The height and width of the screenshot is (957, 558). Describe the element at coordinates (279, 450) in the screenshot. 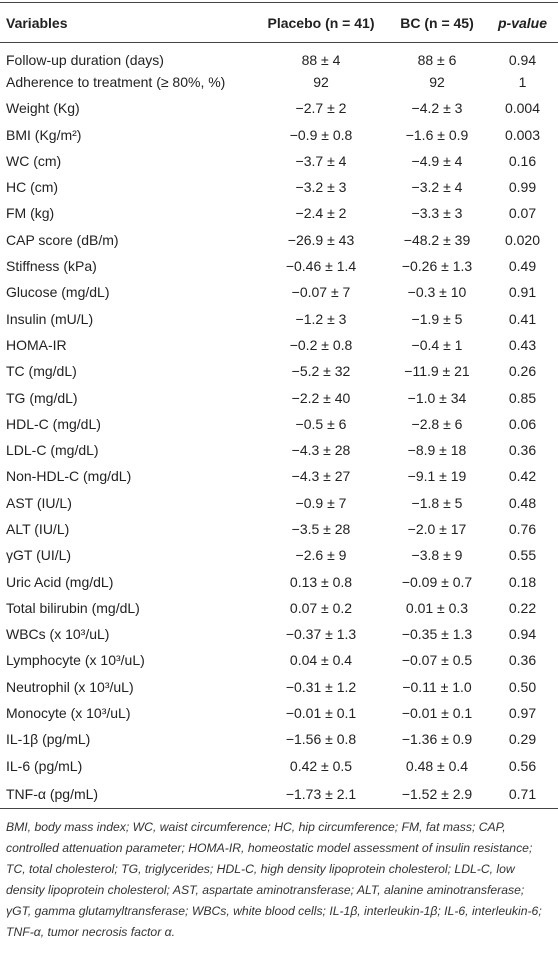

I see `table-row: LDL-C (mg/dL) −4.3 ± 28 −8.9 ± 18 0.36` at that location.